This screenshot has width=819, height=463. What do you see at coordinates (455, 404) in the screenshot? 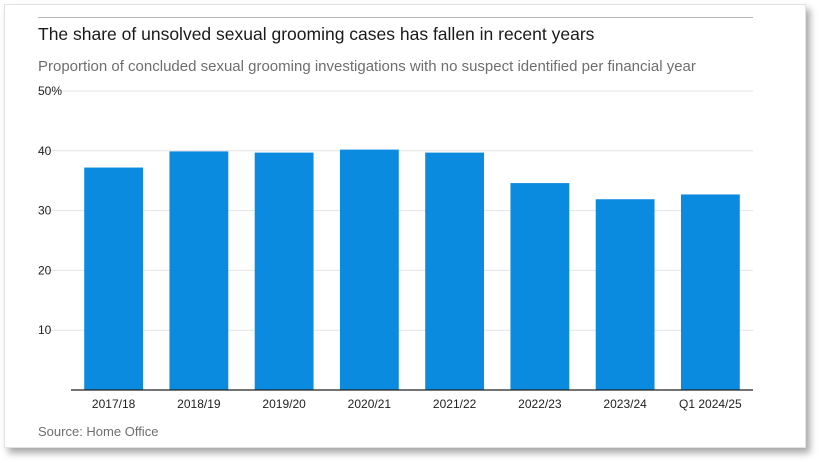
I see `x-tick-label: 2021/22` at bounding box center [455, 404].